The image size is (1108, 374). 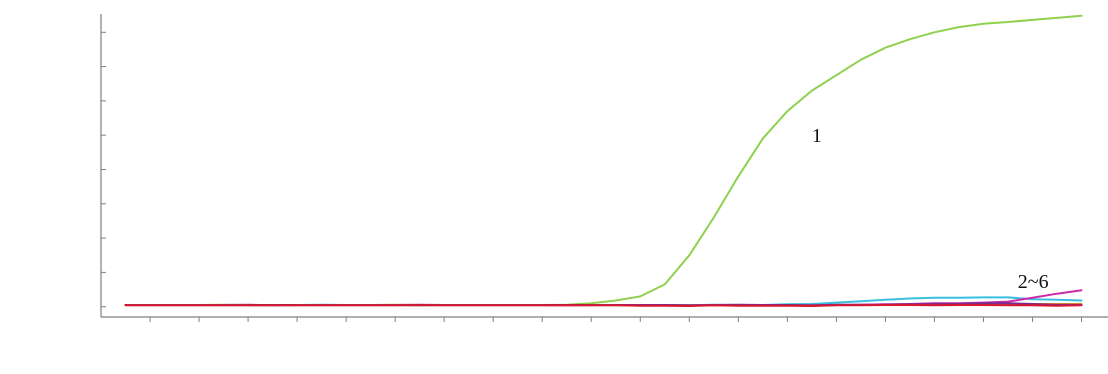 What do you see at coordinates (930, 209) in the screenshot?
I see `chart-annotations: 1 2~6` at bounding box center [930, 209].